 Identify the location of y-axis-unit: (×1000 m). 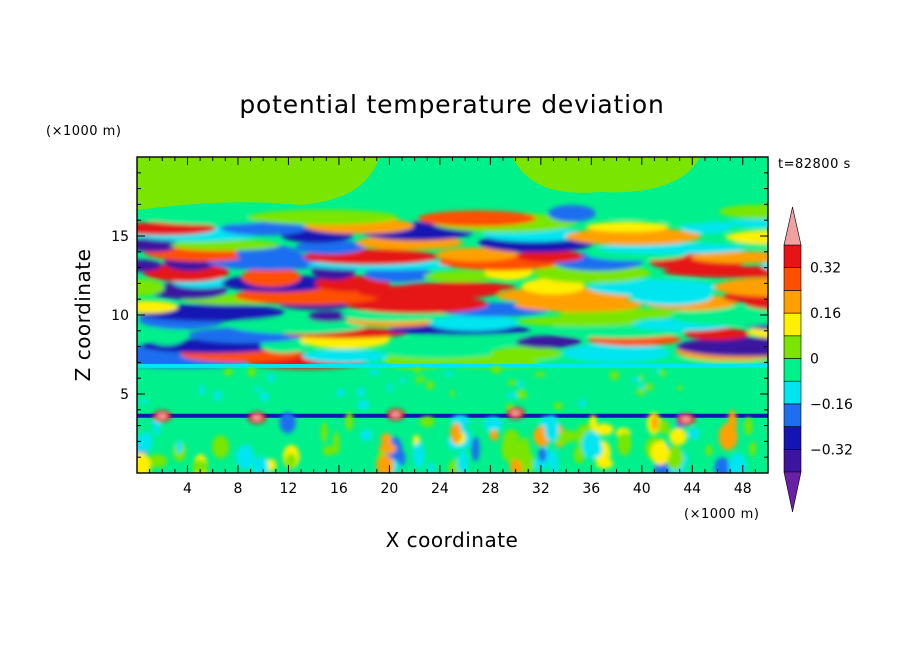
(83, 131).